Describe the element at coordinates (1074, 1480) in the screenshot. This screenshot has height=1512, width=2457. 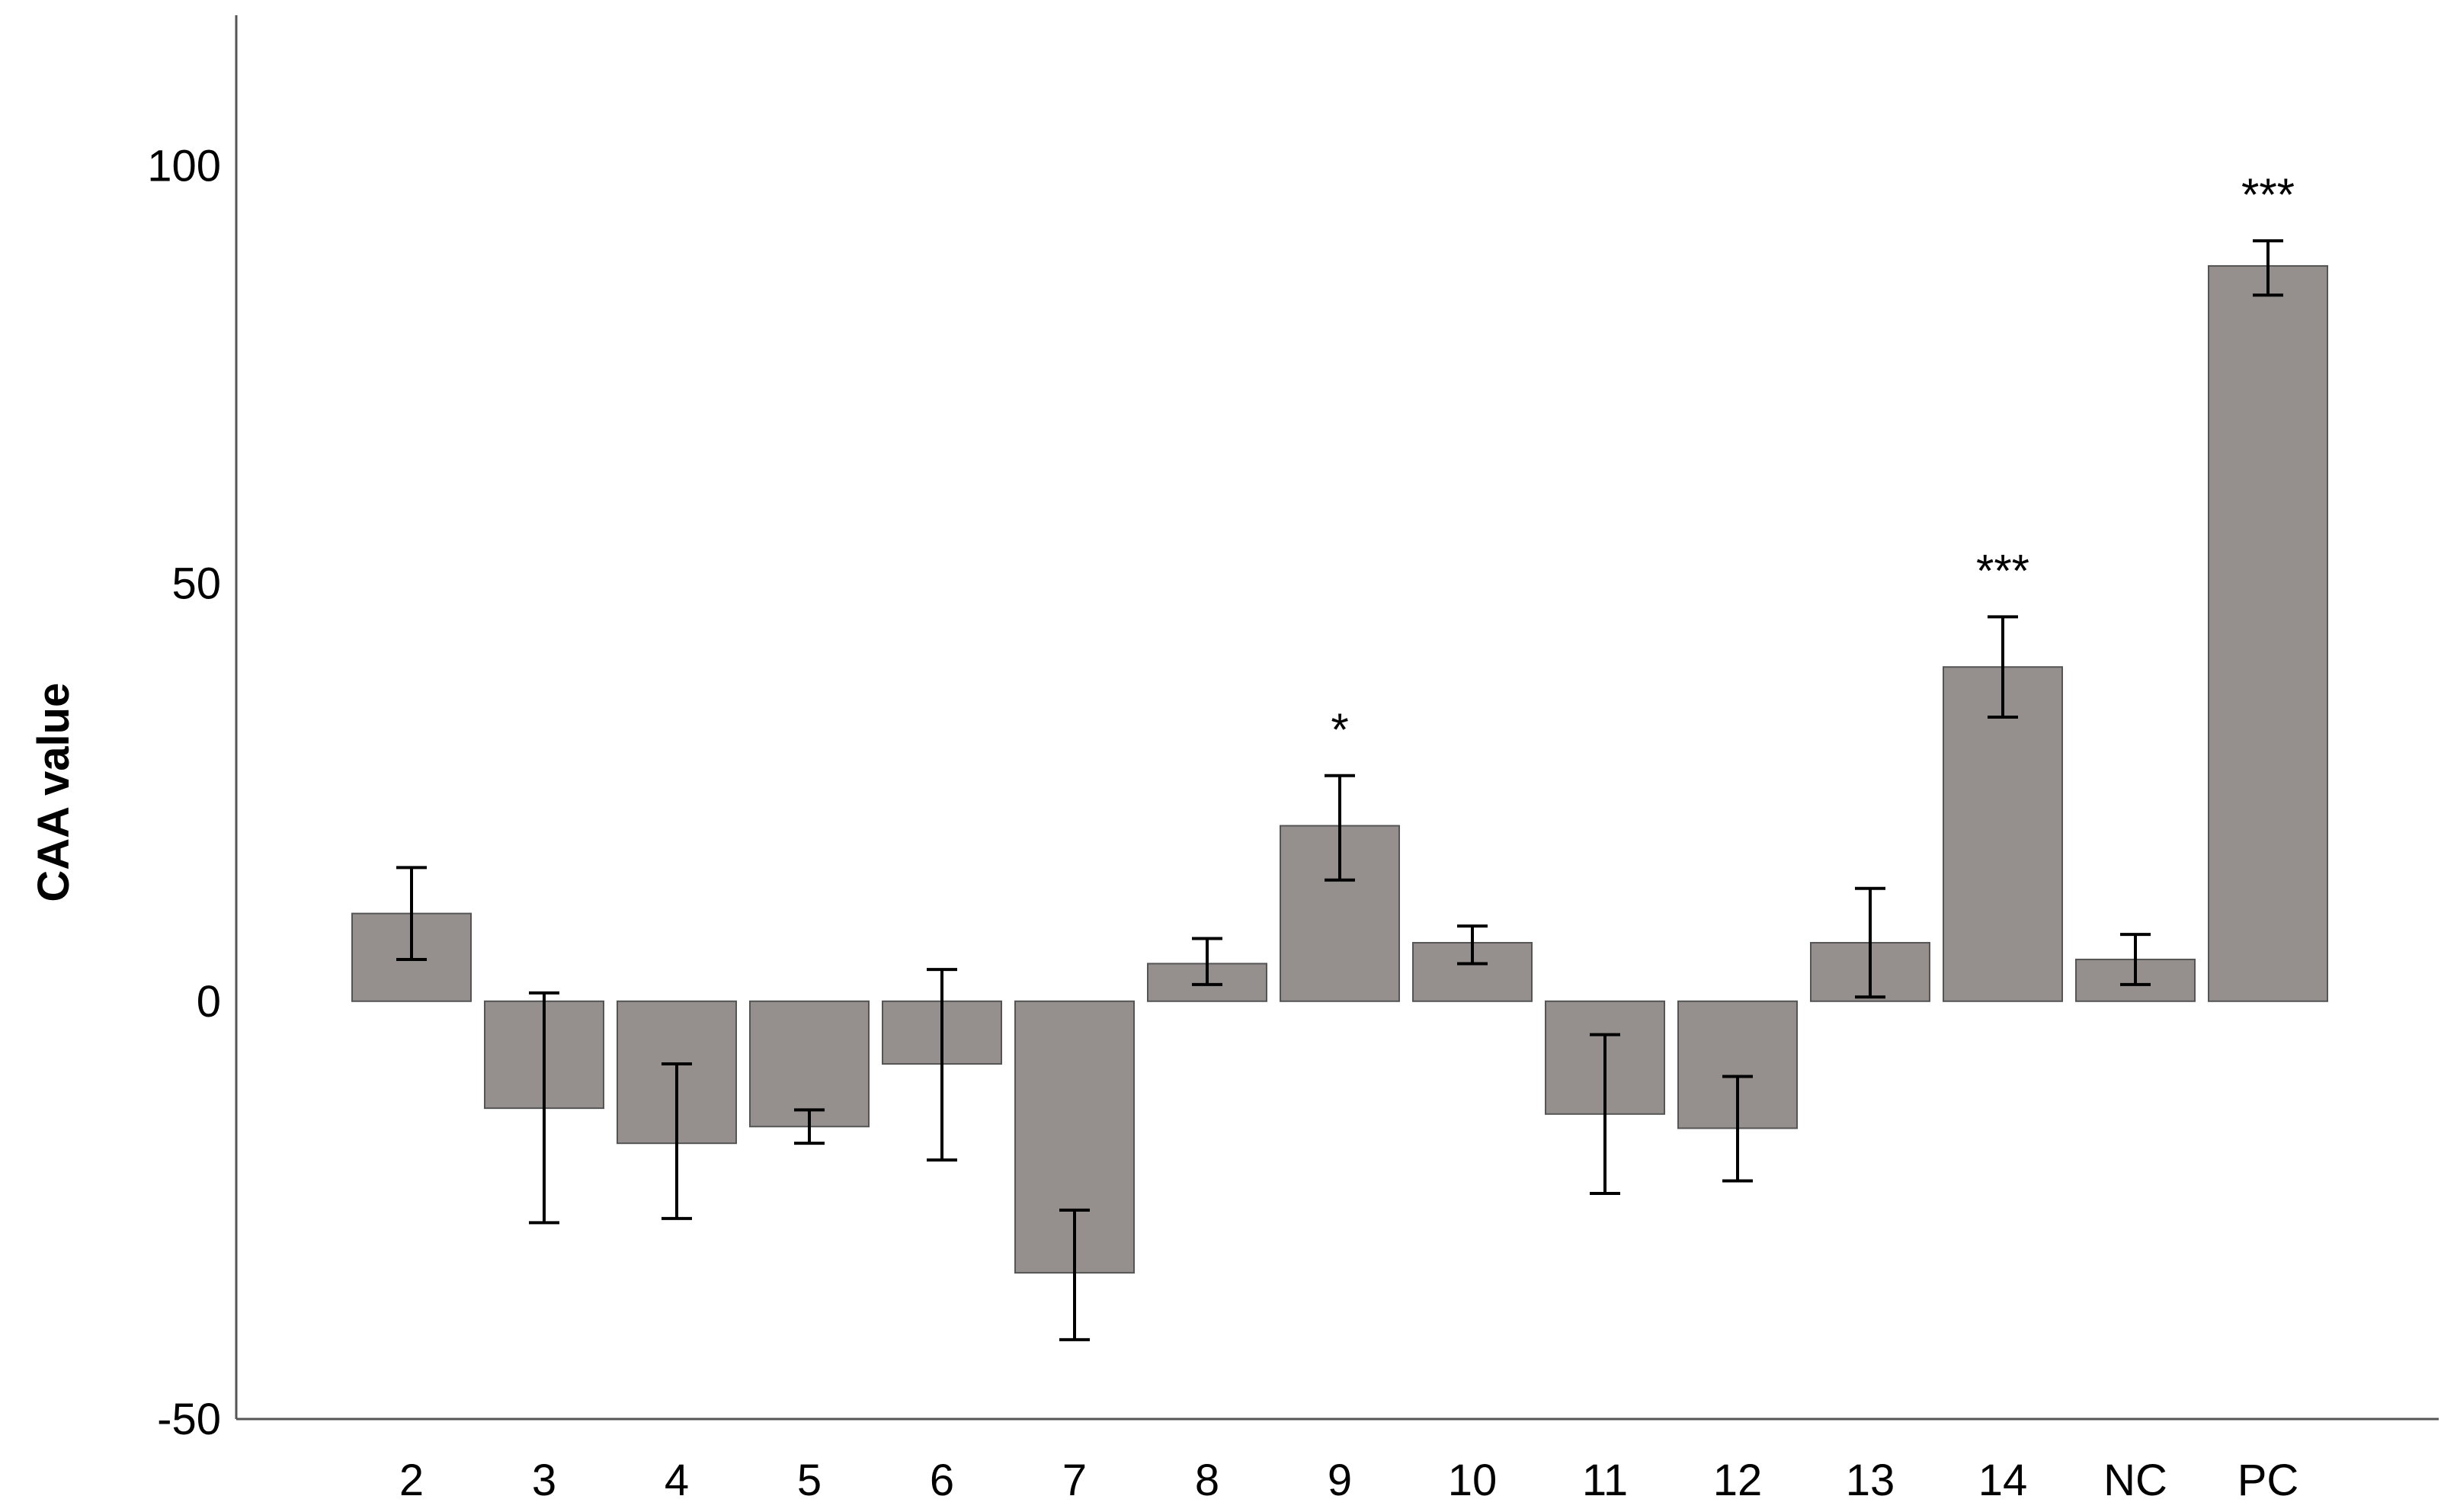
I see `x-tick-label: 7` at that location.